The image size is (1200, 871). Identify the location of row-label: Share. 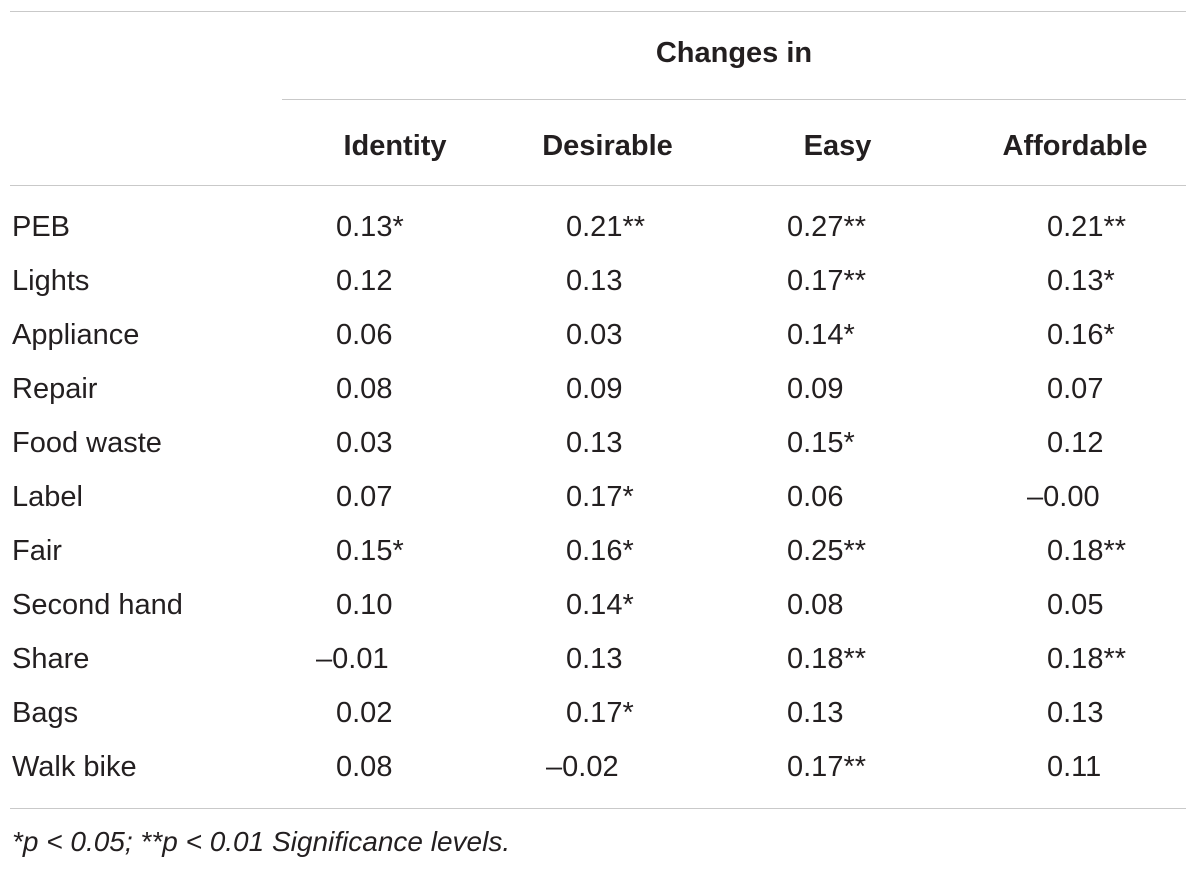
(51, 659).